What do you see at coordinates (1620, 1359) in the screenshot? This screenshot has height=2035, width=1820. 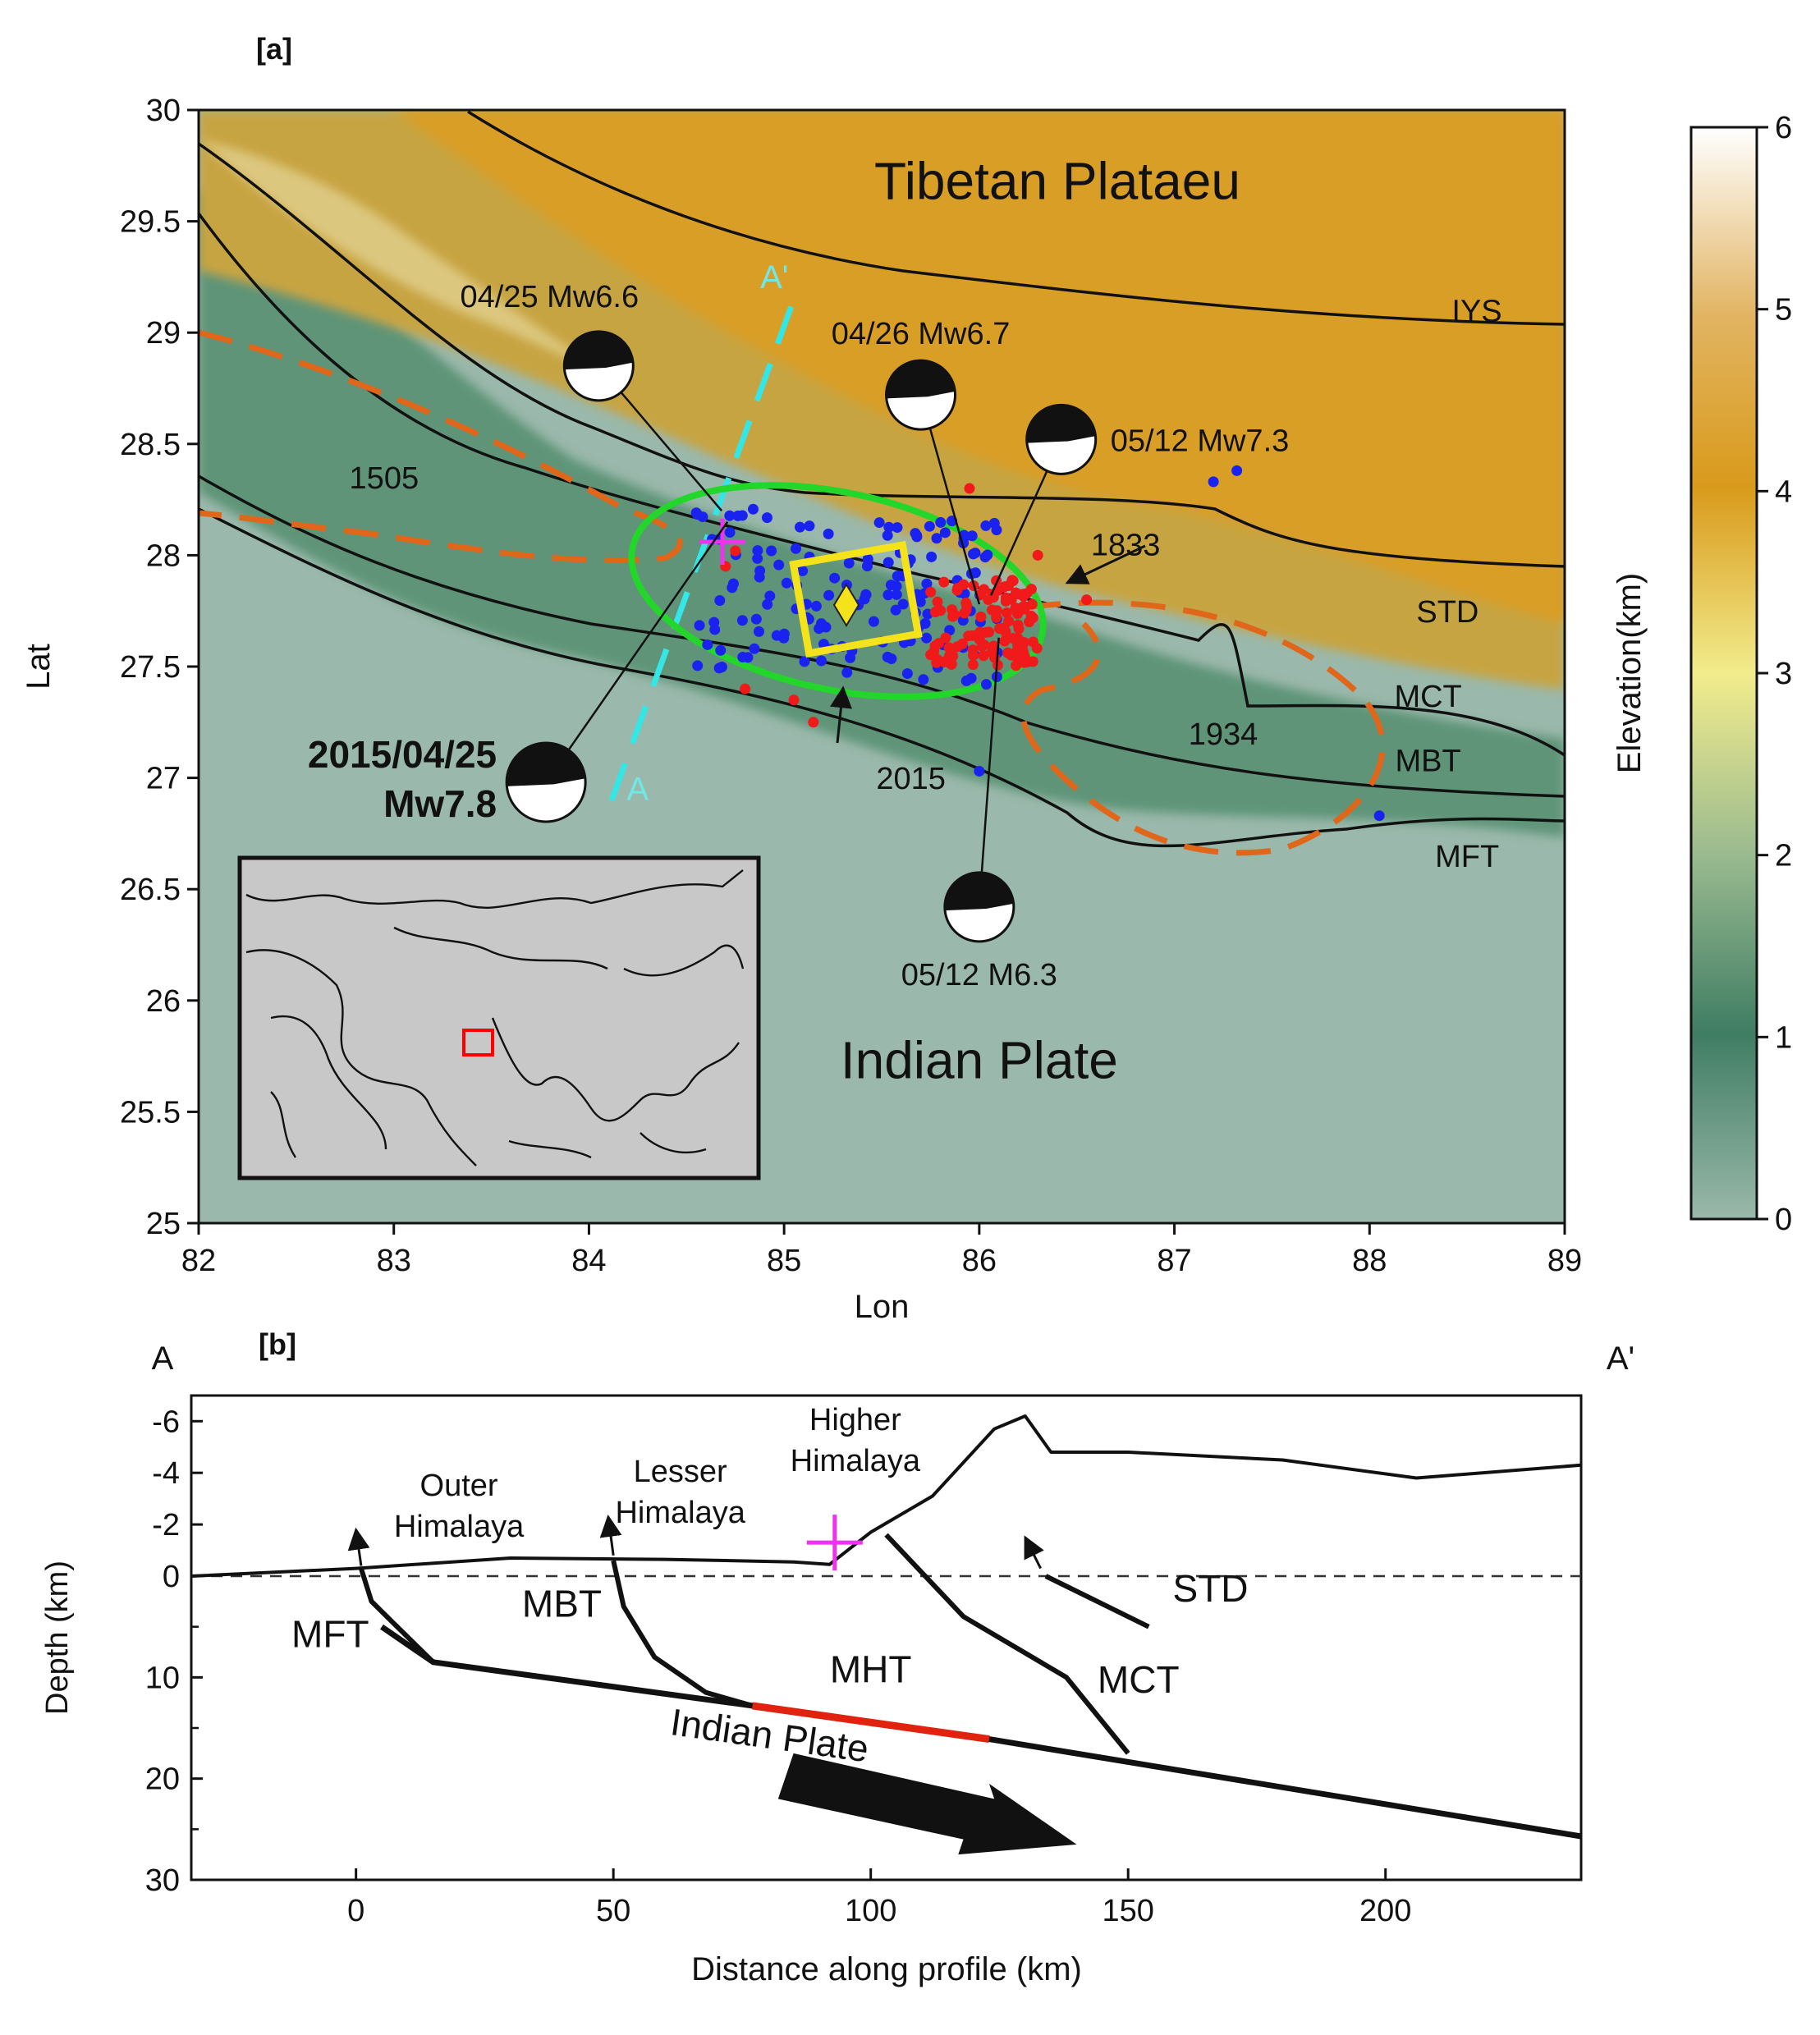 I see `profile-end-a-prime: A'` at bounding box center [1620, 1359].